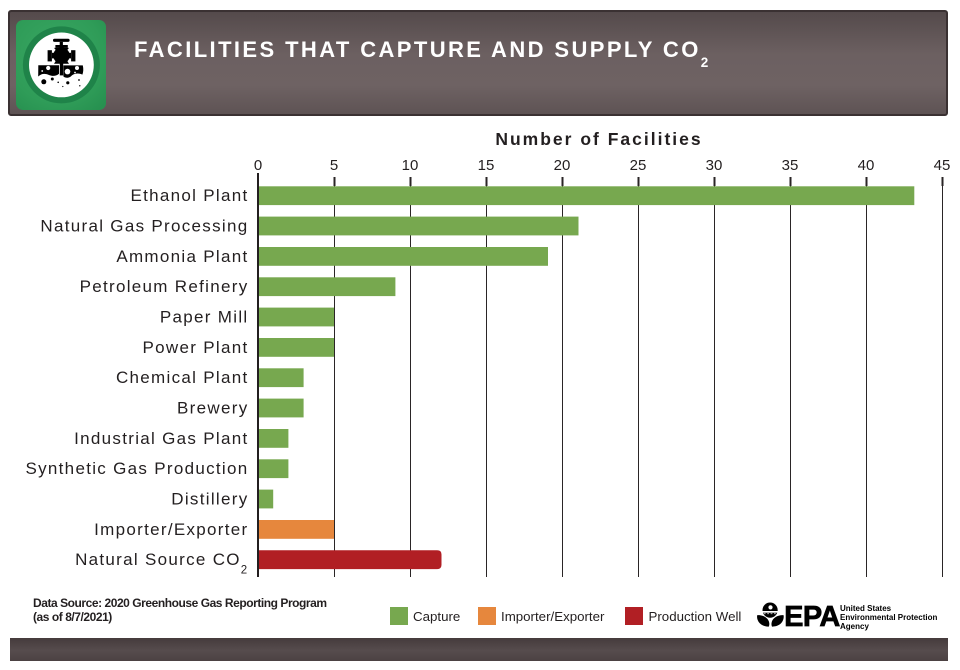 The image size is (960, 670). Describe the element at coordinates (196, 347) in the screenshot. I see `svg-text: Power Plant` at that location.